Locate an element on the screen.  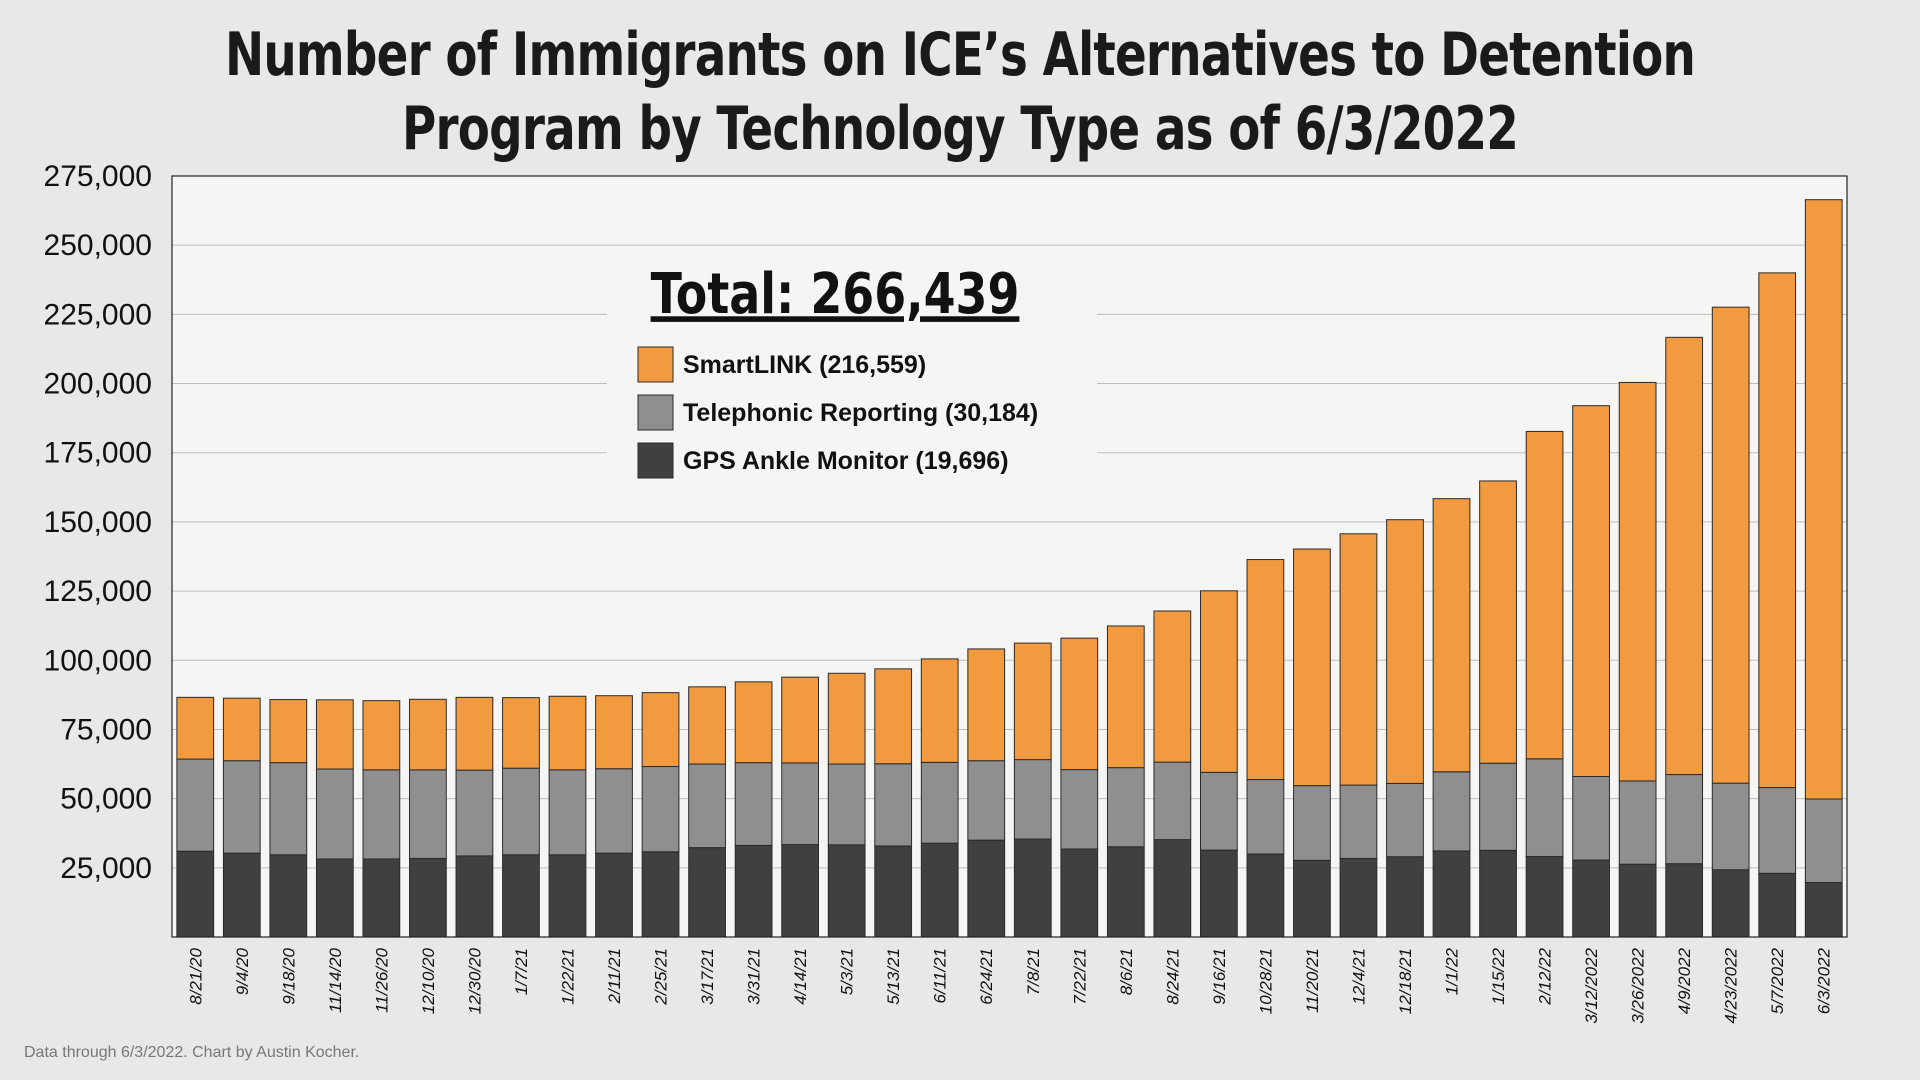
y-tick-label: 150,000 is located at coordinates (98, 522).